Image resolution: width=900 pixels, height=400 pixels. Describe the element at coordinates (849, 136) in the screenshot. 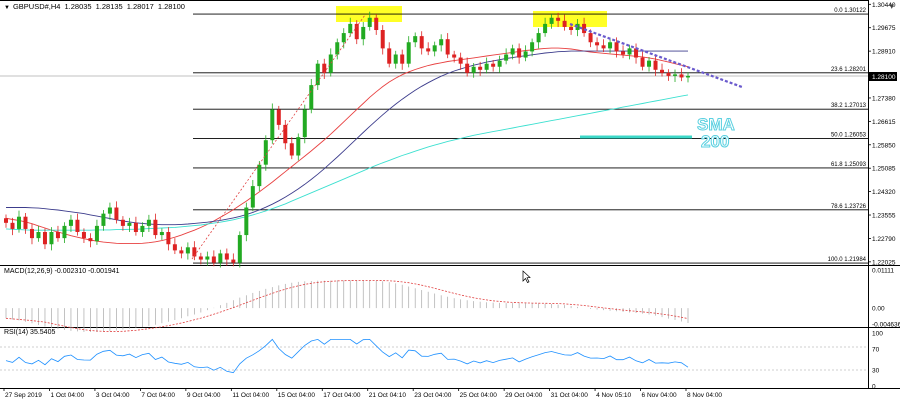

I see `fib-label-3: 50.0 1.26053` at that location.